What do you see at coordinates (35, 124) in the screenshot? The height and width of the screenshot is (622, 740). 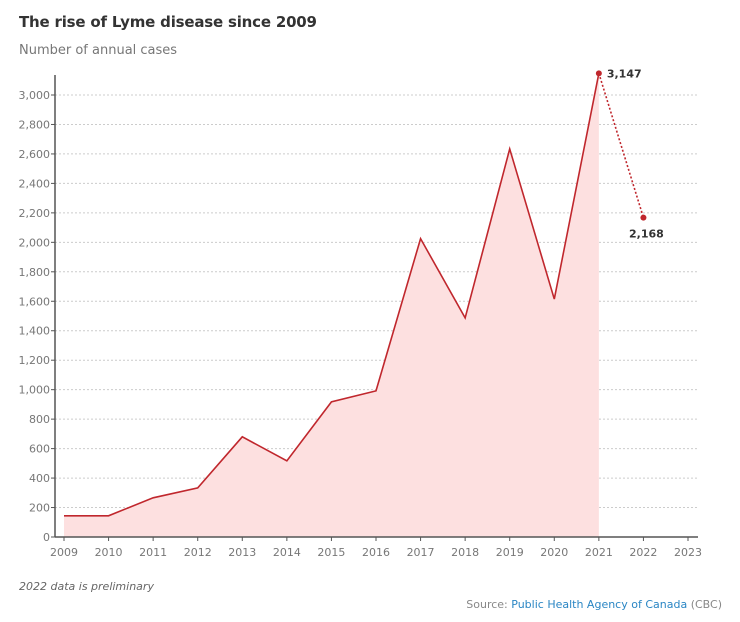 I see `y-tick-label: 2,800` at bounding box center [35, 124].